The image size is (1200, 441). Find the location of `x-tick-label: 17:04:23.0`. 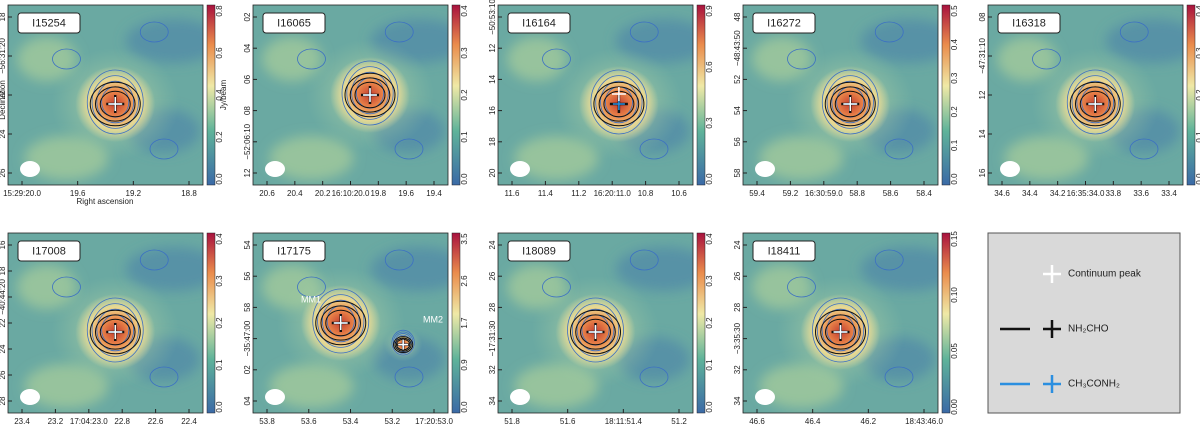

x-tick-label: 17:04:23.0 is located at coordinates (89, 421).